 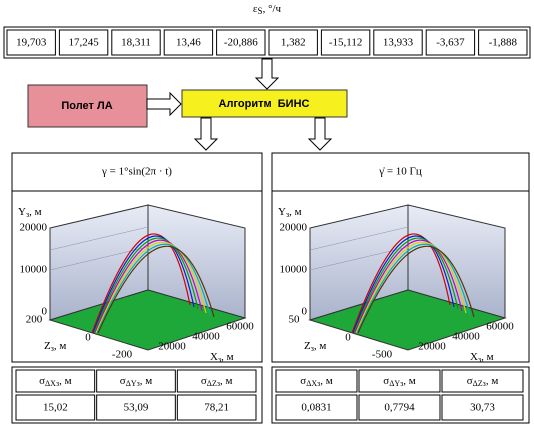 I want to click on panel-title: γ̇ = 10 Гц, so click(x=400, y=172).